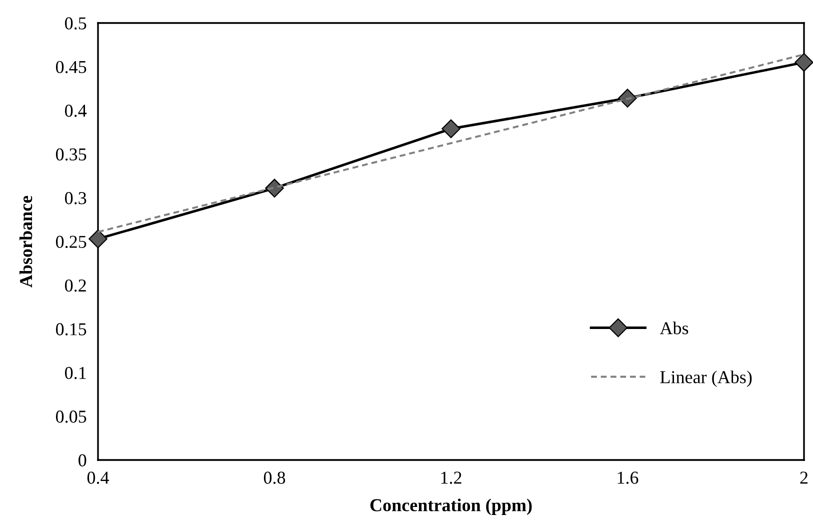 The image size is (813, 531). I want to click on y-tick-label: 0.3, so click(75, 198).